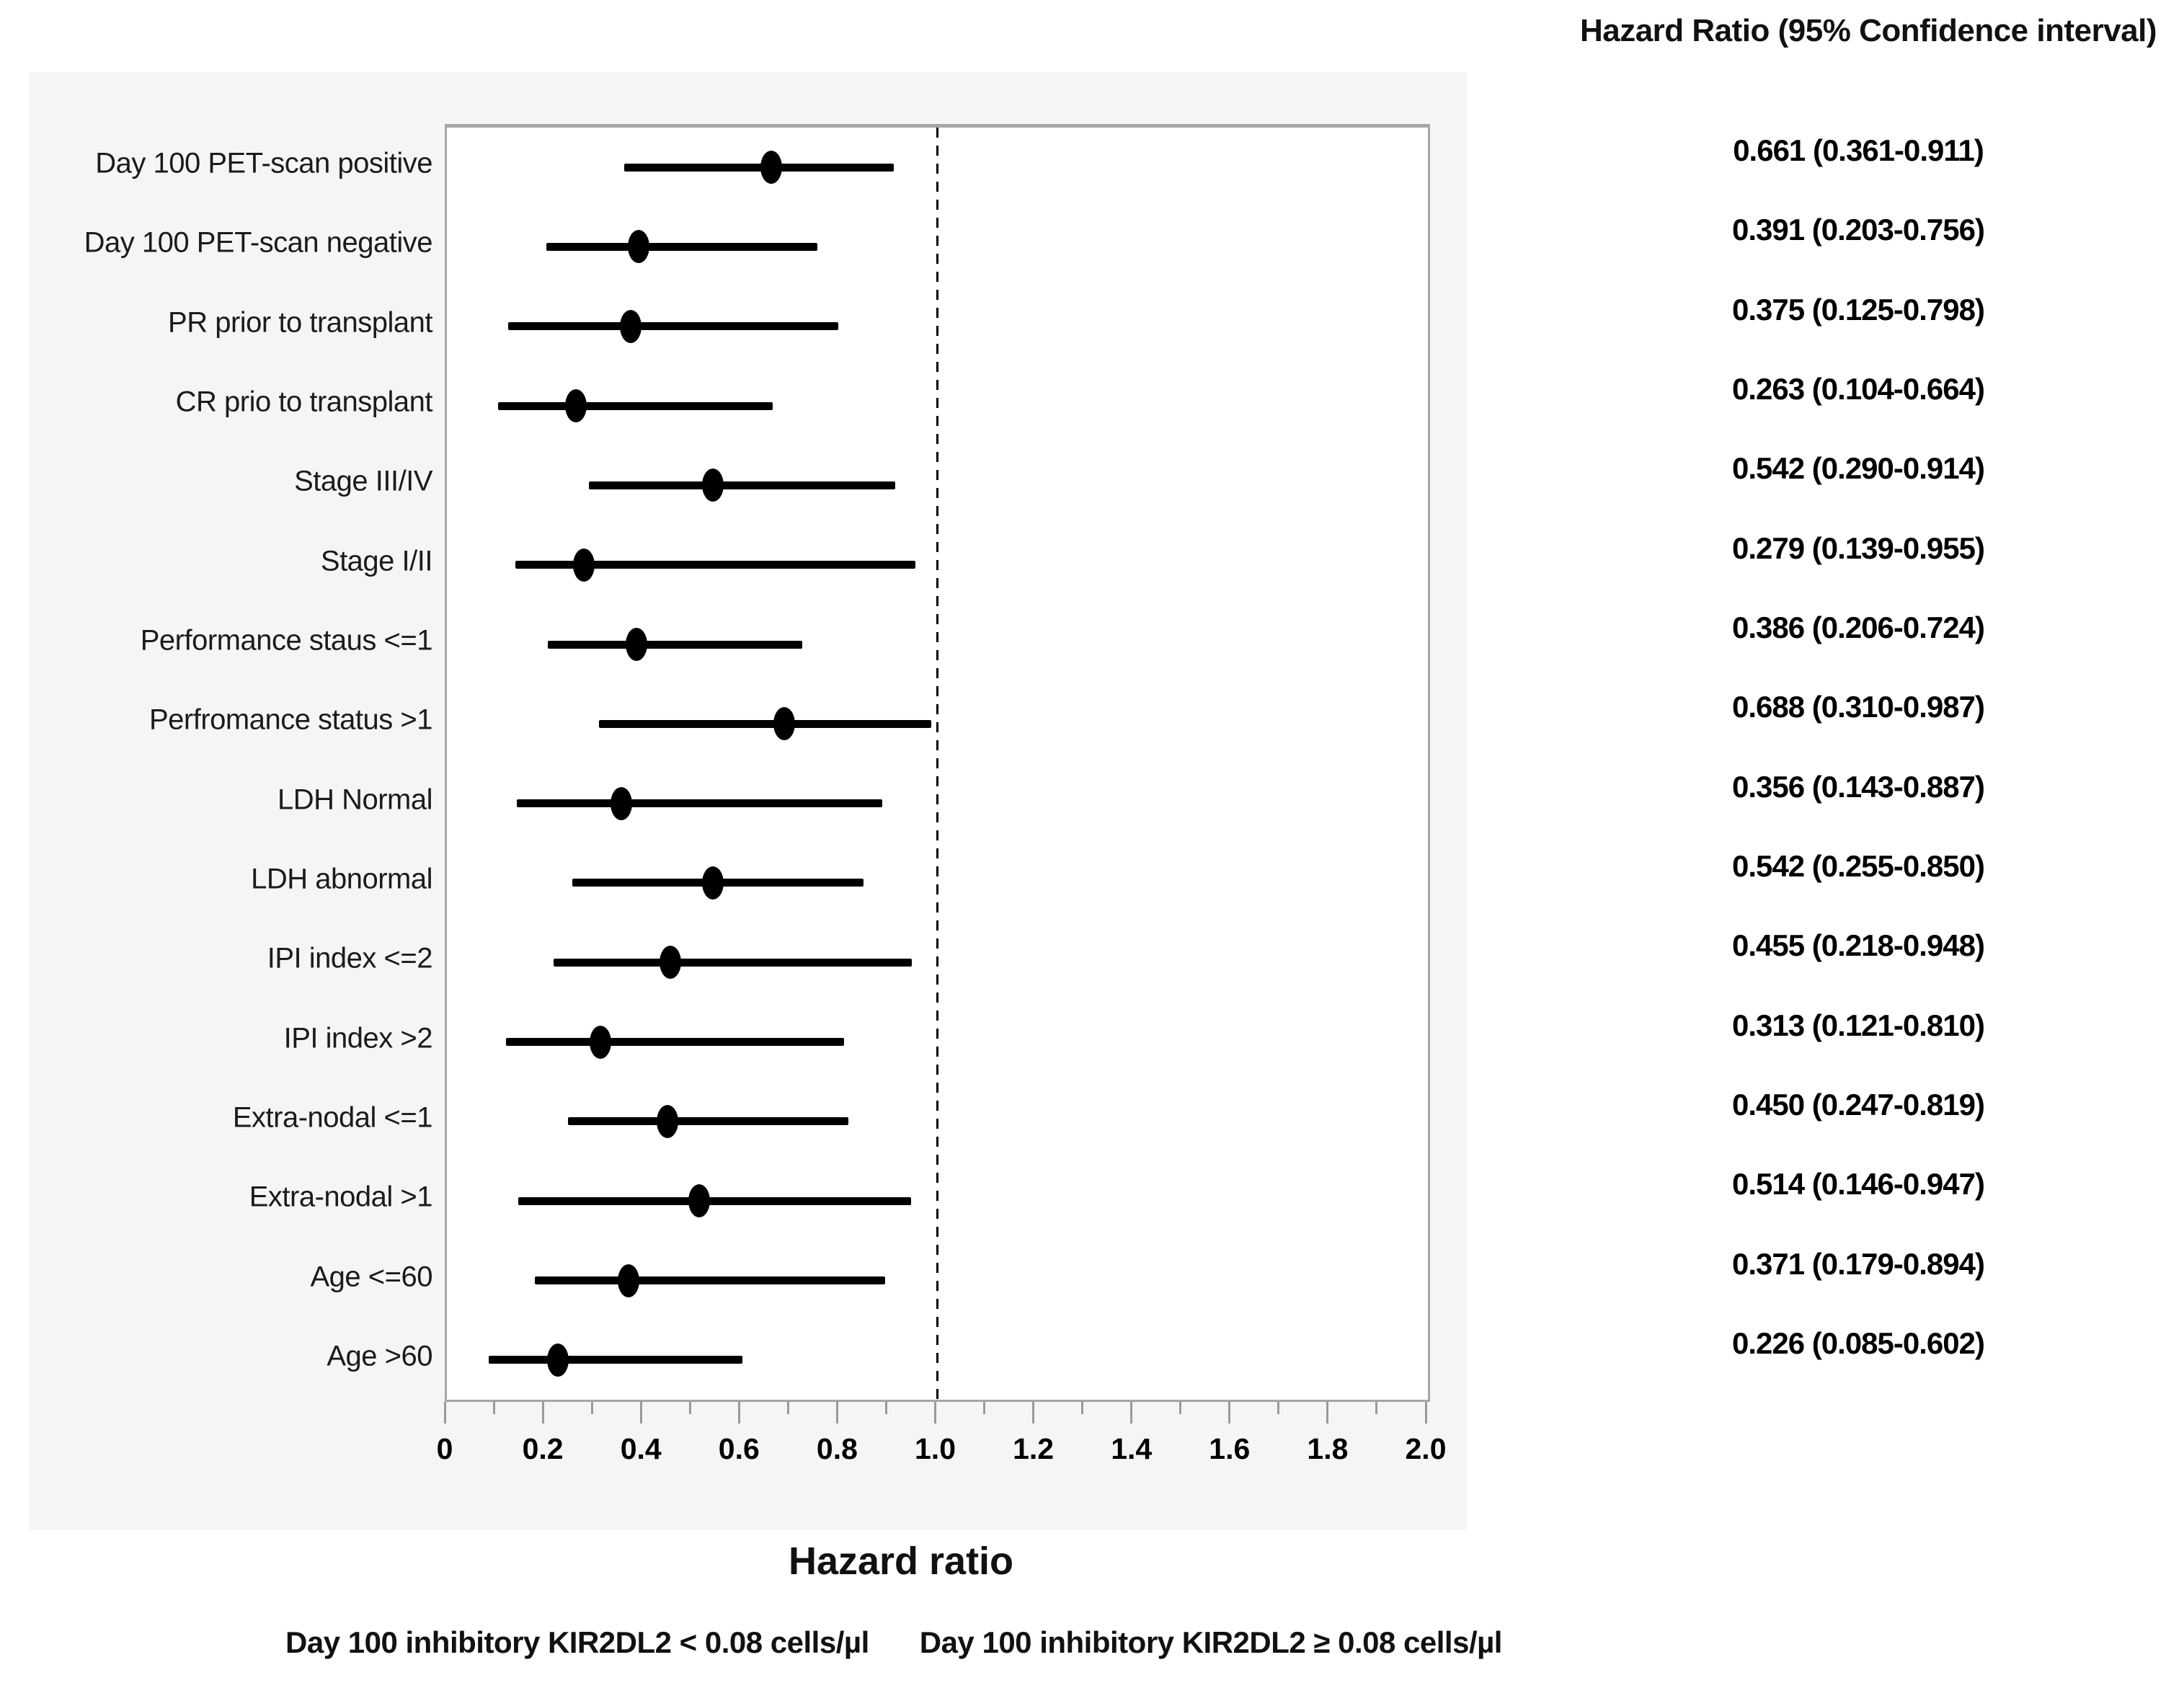 The width and height of the screenshot is (2184, 1683). I want to click on row-label: Stage III/IV, so click(363, 481).